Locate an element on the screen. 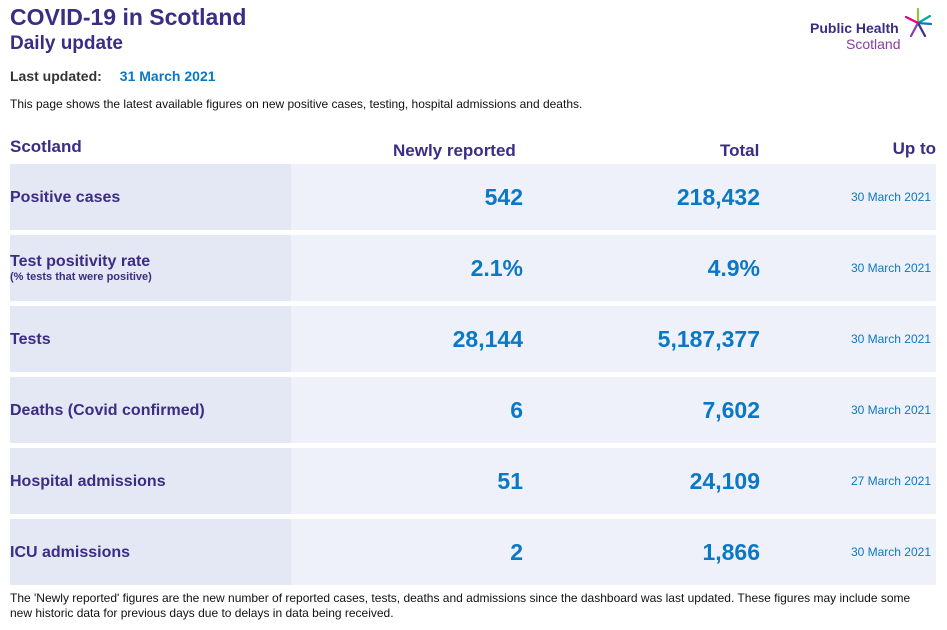  row-newly-reported: 28,144 is located at coordinates (487, 338).